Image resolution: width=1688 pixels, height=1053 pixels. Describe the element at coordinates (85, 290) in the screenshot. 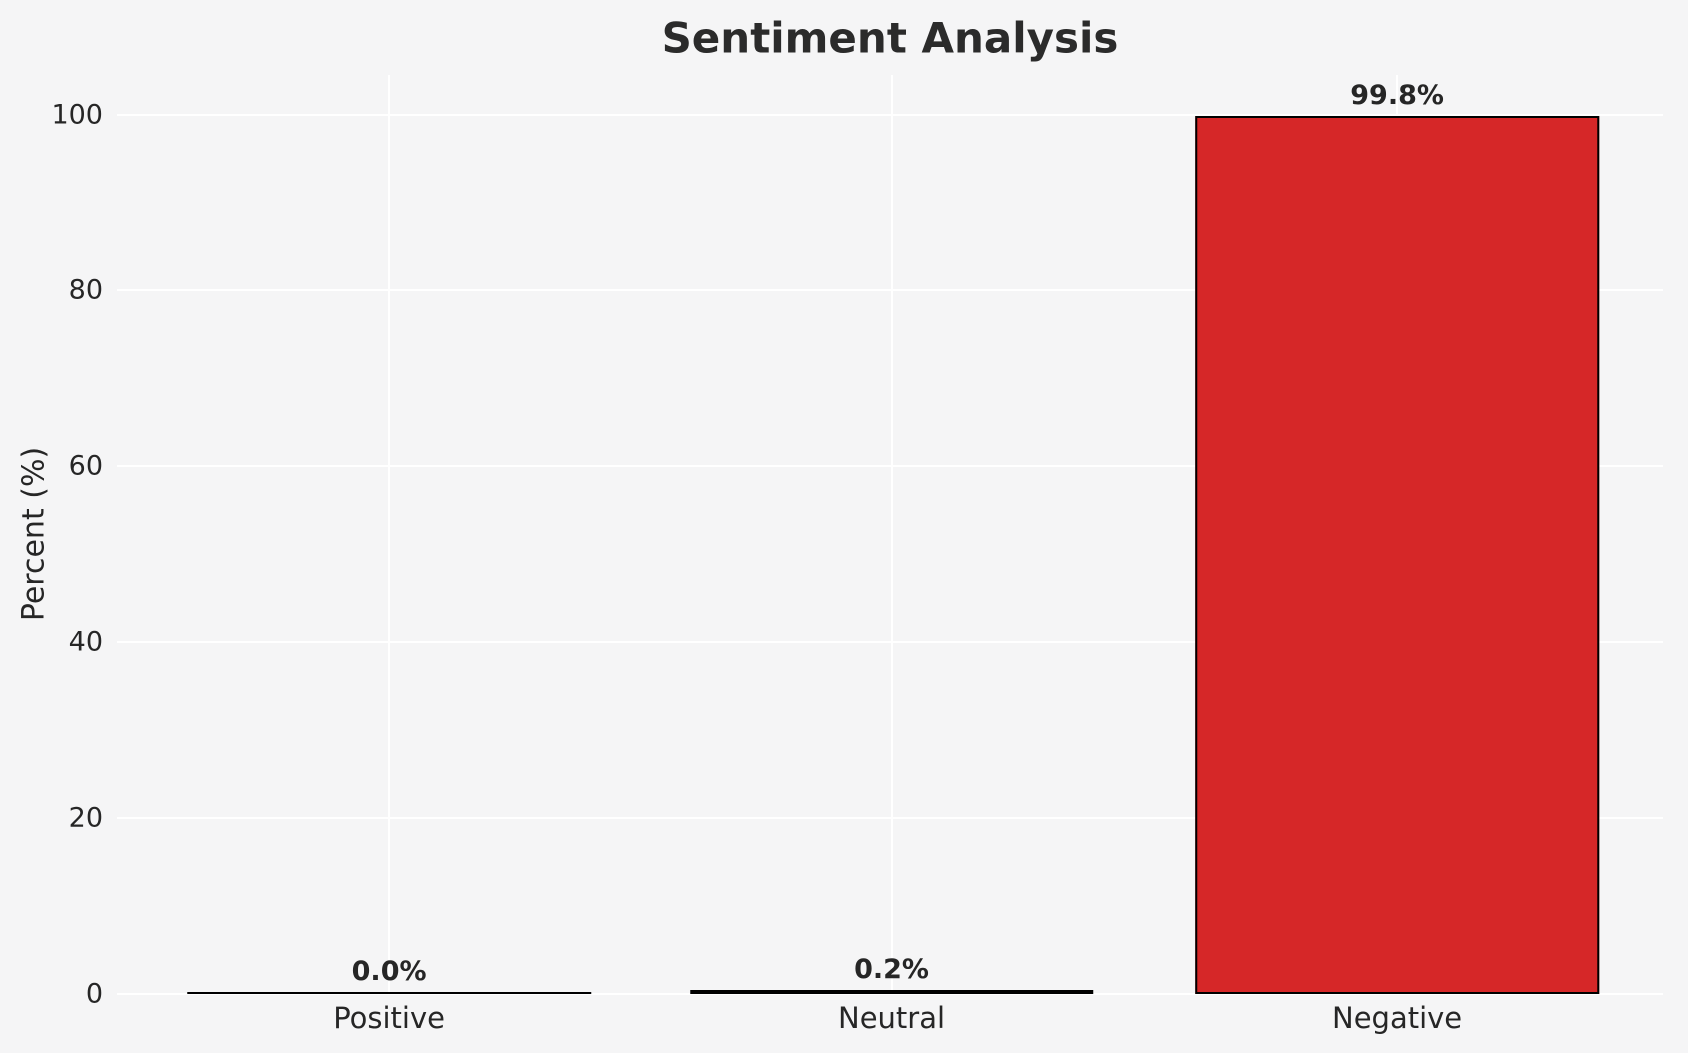

I see `y-tick-label: 80` at that location.